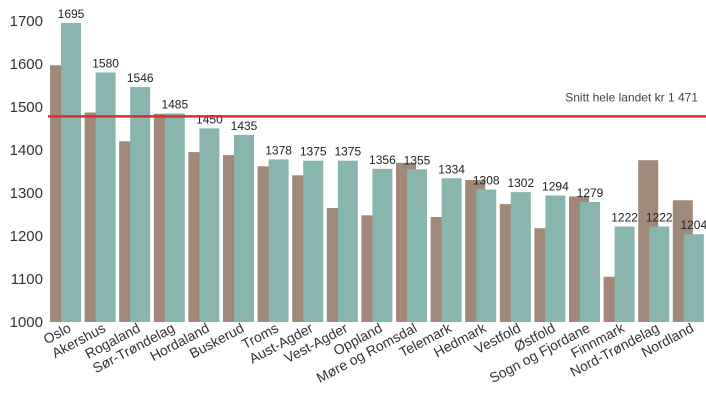 Image resolution: width=706 pixels, height=403 pixels. What do you see at coordinates (26, 193) in the screenshot?
I see `y-tick-label: 1300` at bounding box center [26, 193].